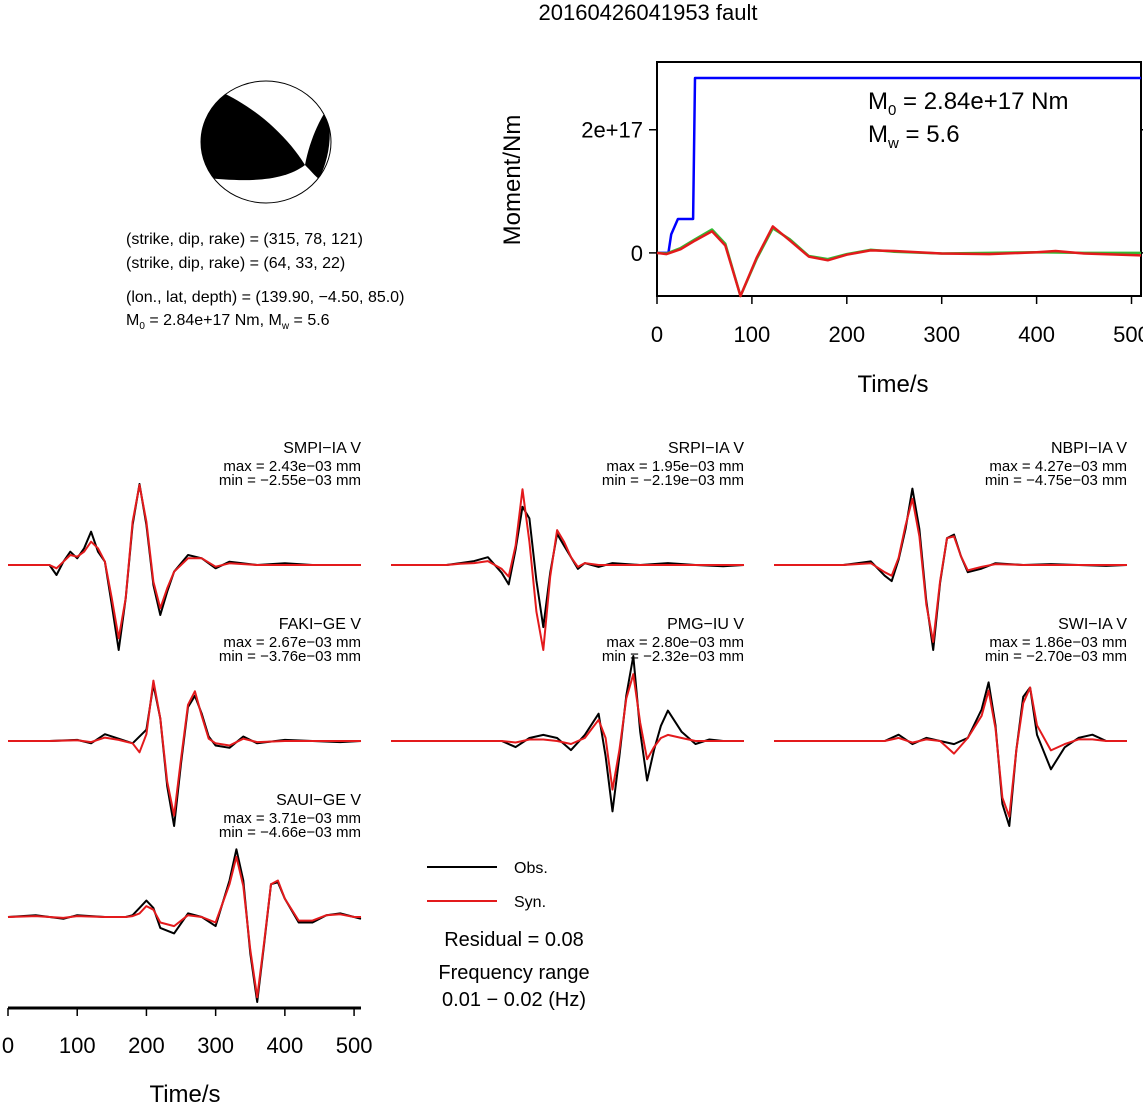 The image size is (1143, 1104). What do you see at coordinates (673, 480) in the screenshot?
I see `station-min: min = −2.19e−03 mm` at bounding box center [673, 480].